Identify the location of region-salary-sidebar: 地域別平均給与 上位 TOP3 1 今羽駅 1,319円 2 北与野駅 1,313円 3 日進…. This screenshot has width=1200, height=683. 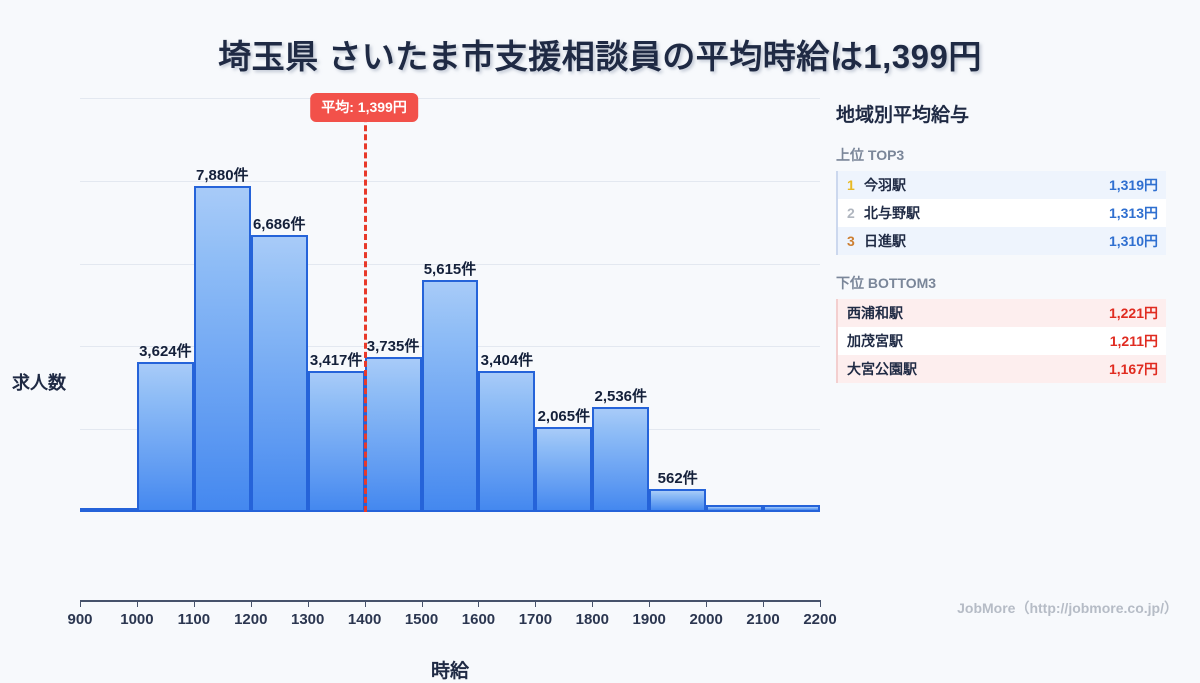
(1001, 250).